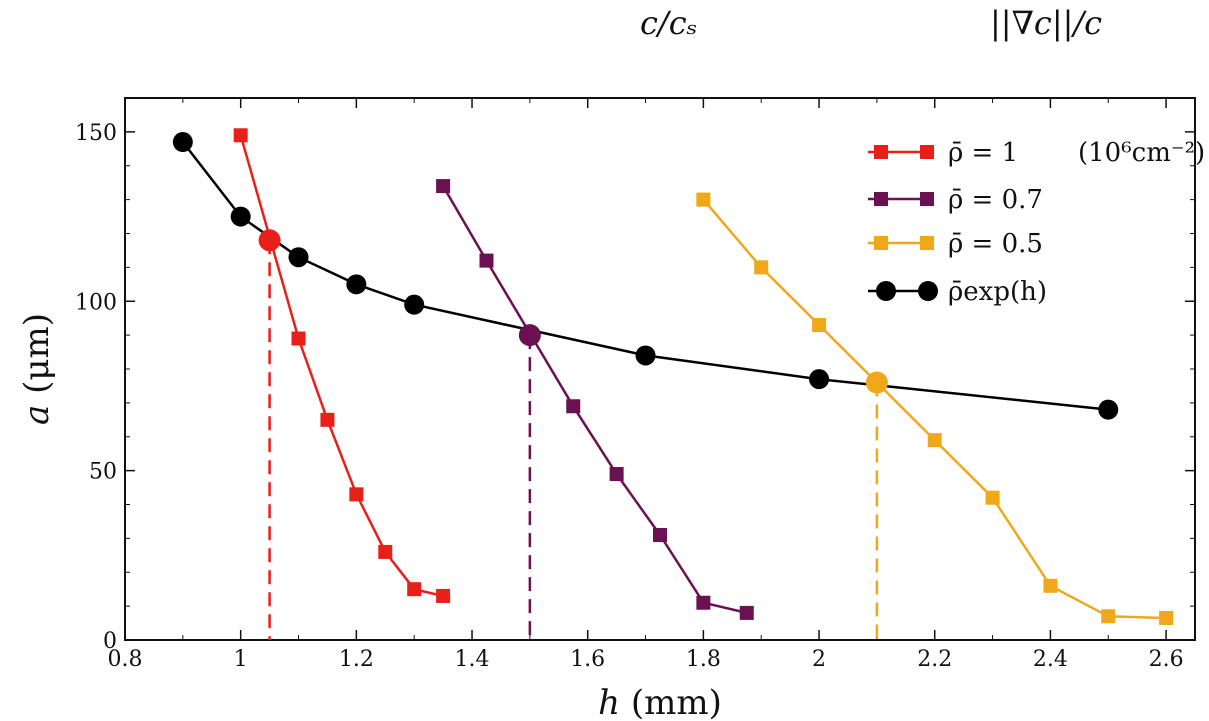  Describe the element at coordinates (983, 153) in the screenshot. I see `legend-label: ρ̄ = 1` at that location.